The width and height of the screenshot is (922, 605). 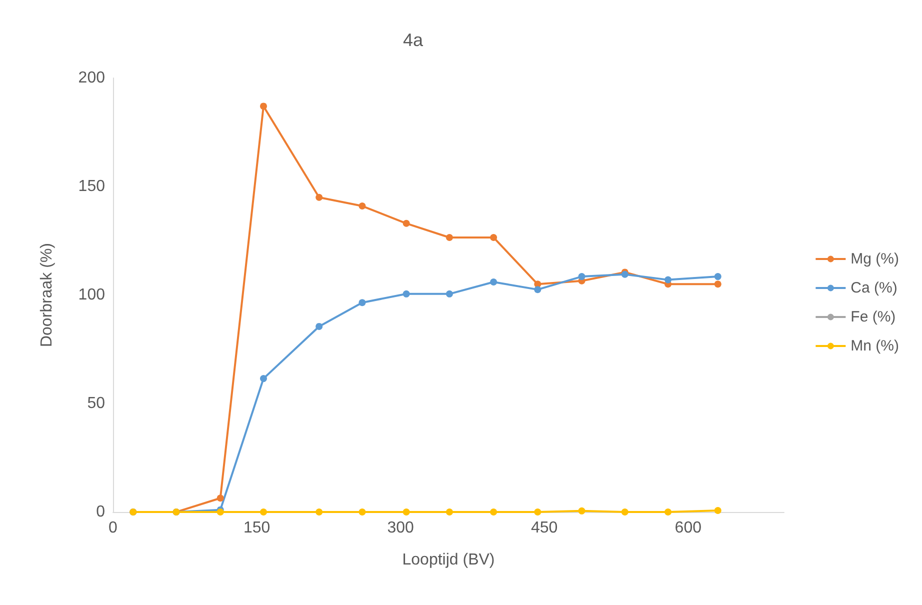 I want to click on x-tick-label: 0, so click(x=113, y=528).